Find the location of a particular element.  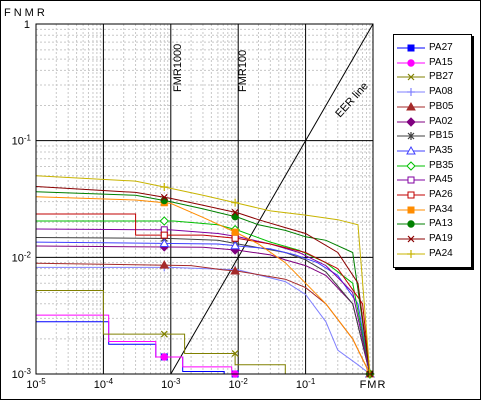

legend-label: PA26 is located at coordinates (441, 194).